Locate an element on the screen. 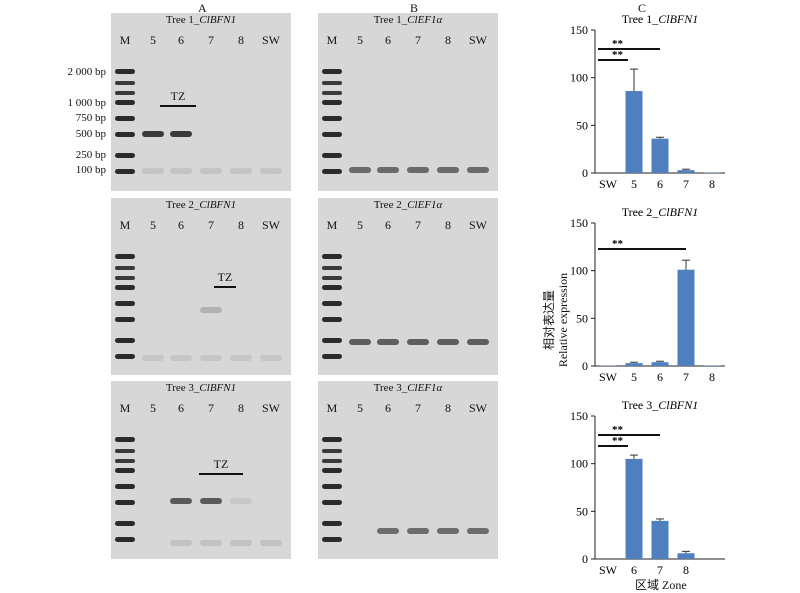 The height and width of the screenshot is (593, 800). x-tick-label: 6 is located at coordinates (660, 377).